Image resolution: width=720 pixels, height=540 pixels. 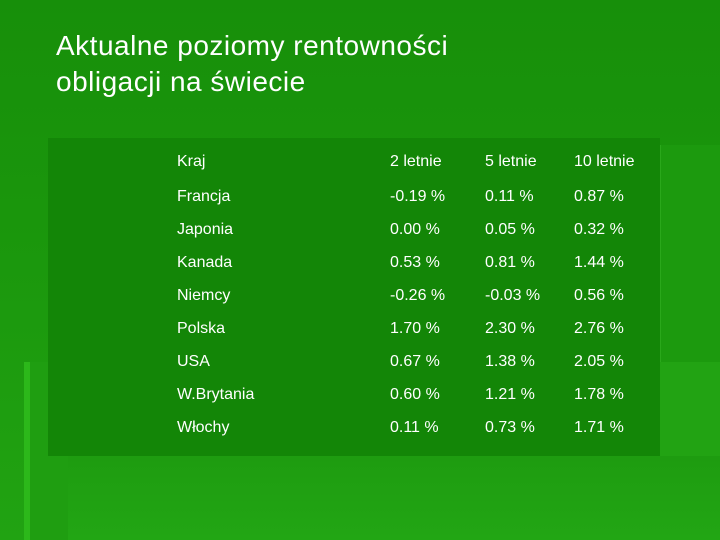 I want to click on cell-2-year: 0.00 %, so click(x=415, y=229).